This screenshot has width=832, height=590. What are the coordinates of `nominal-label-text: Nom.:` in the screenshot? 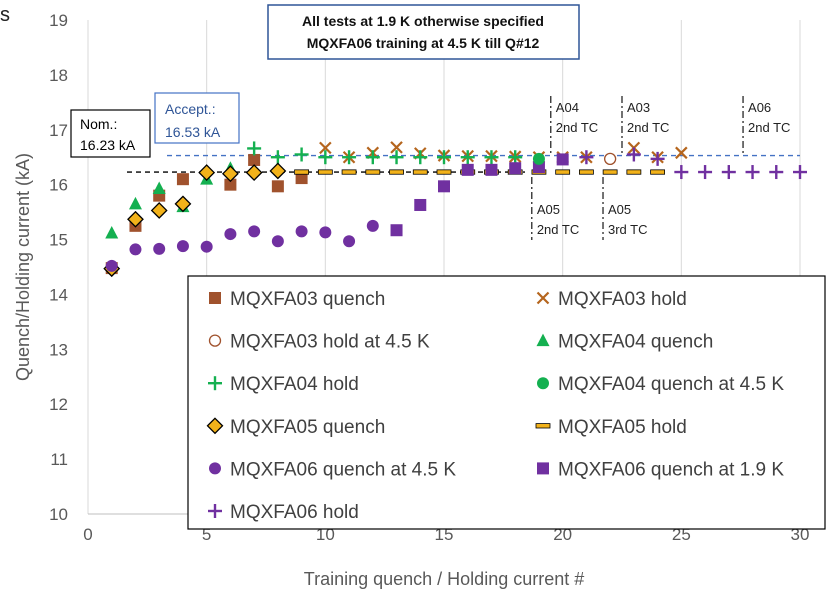 It's located at (98, 124).